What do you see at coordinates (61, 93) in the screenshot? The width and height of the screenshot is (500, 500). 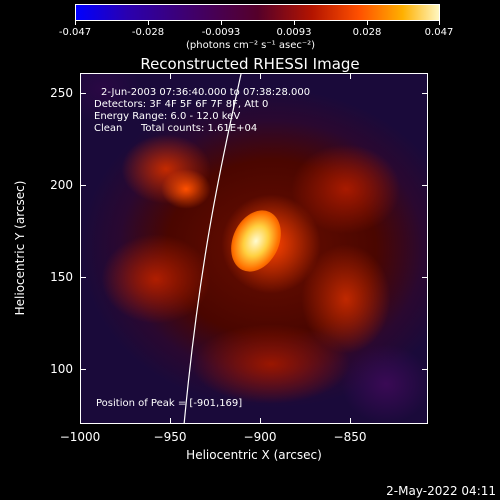 I see `y-tick-label: 250` at bounding box center [61, 93].